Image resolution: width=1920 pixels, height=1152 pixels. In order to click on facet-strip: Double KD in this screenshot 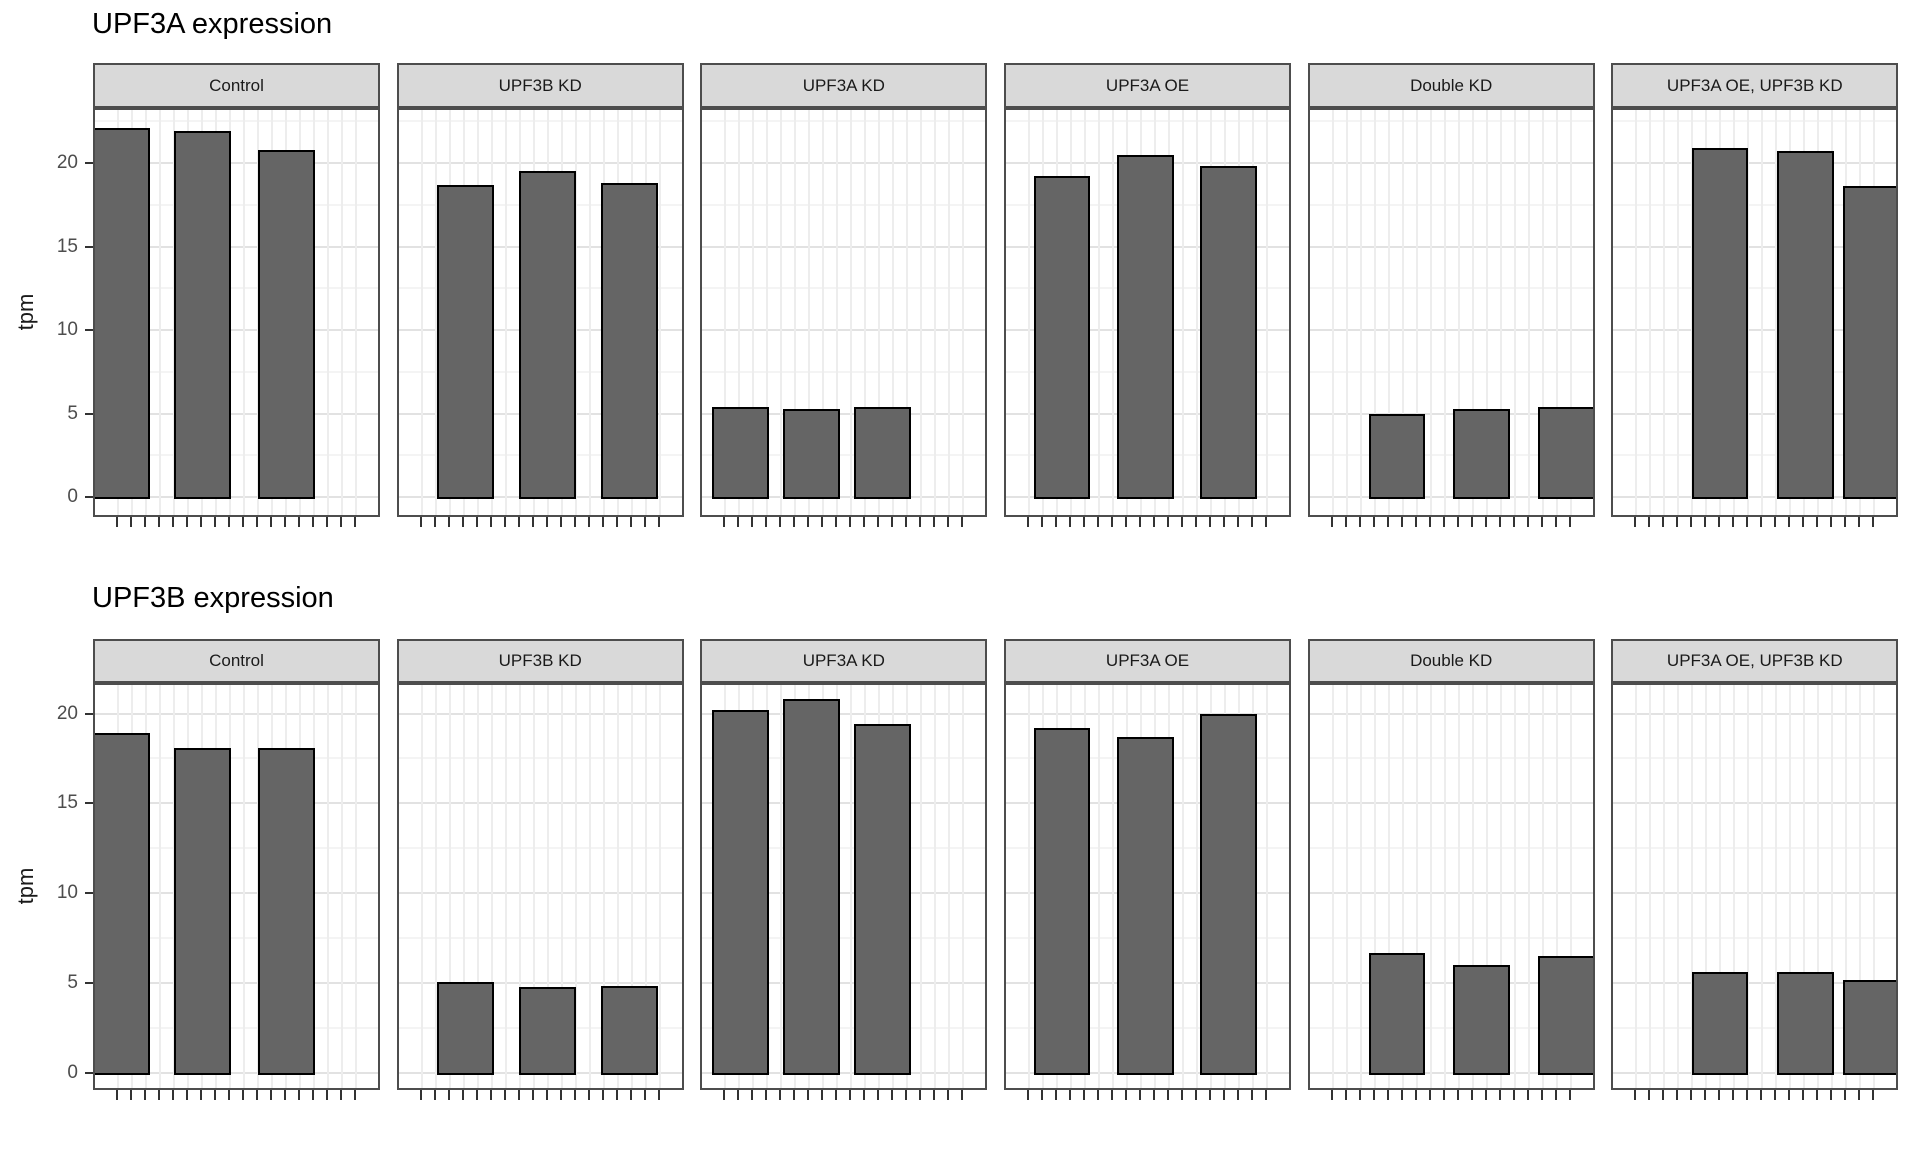, I will do `click(1451, 661)`.